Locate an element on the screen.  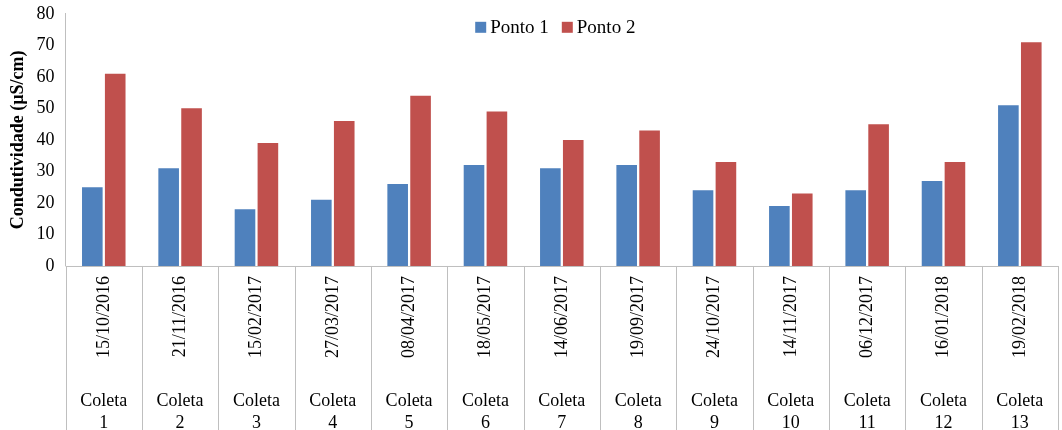
text: Coleta 2 is located at coordinates (180, 410).